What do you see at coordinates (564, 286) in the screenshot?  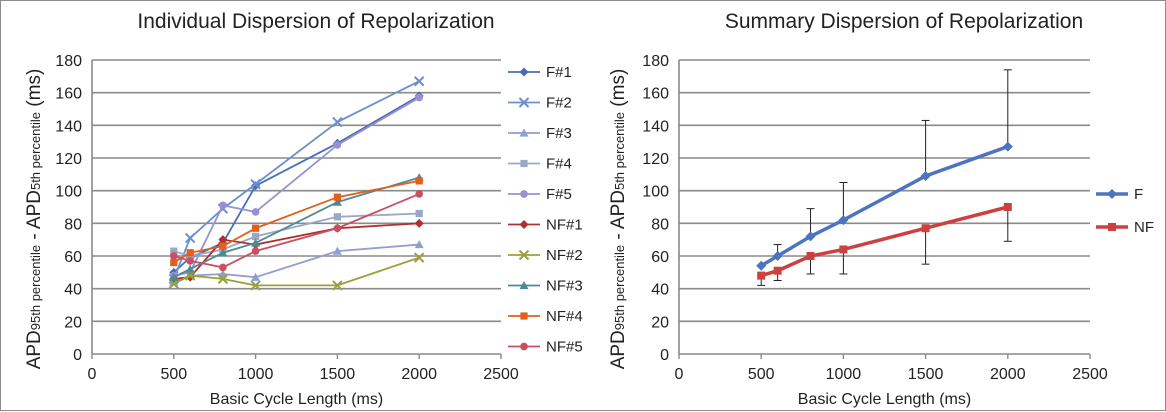 I see `individual-legend-label: NF#3` at bounding box center [564, 286].